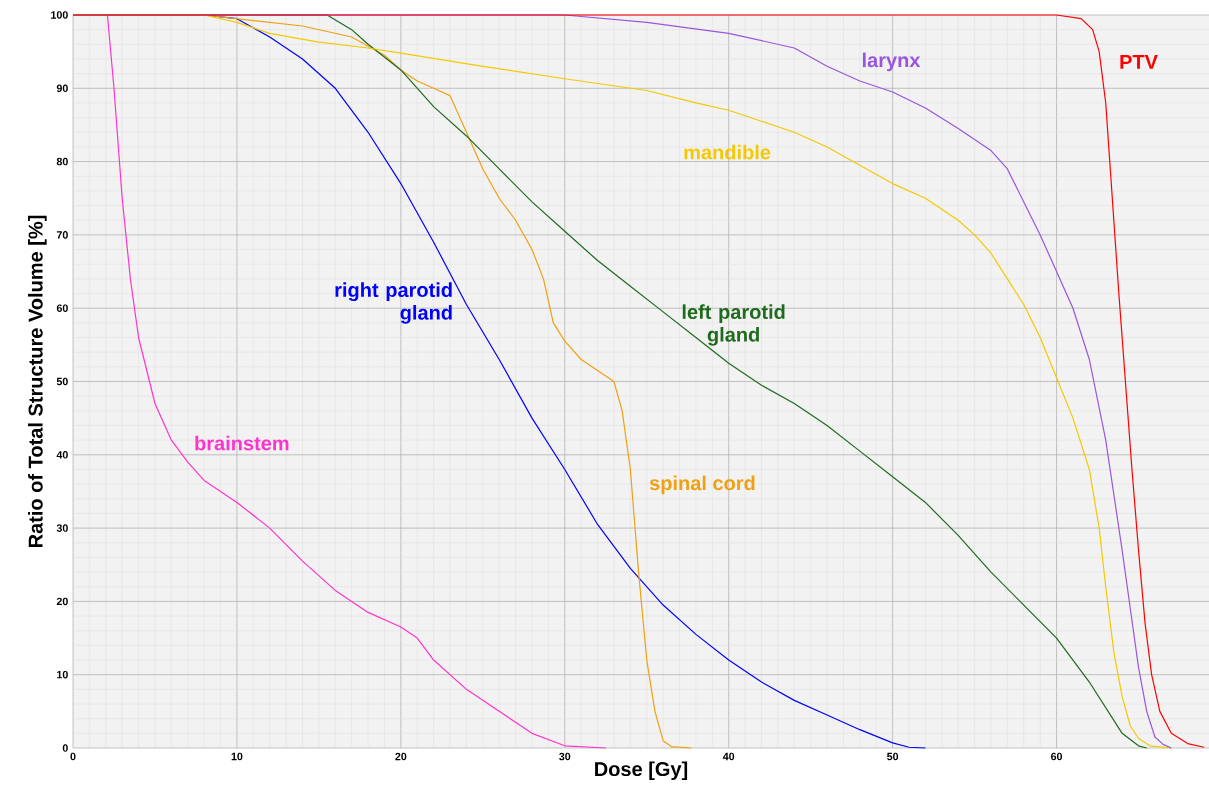 Image resolution: width=1209 pixels, height=785 pixels. Describe the element at coordinates (62, 308) in the screenshot. I see `y-tick-label: 60` at that location.